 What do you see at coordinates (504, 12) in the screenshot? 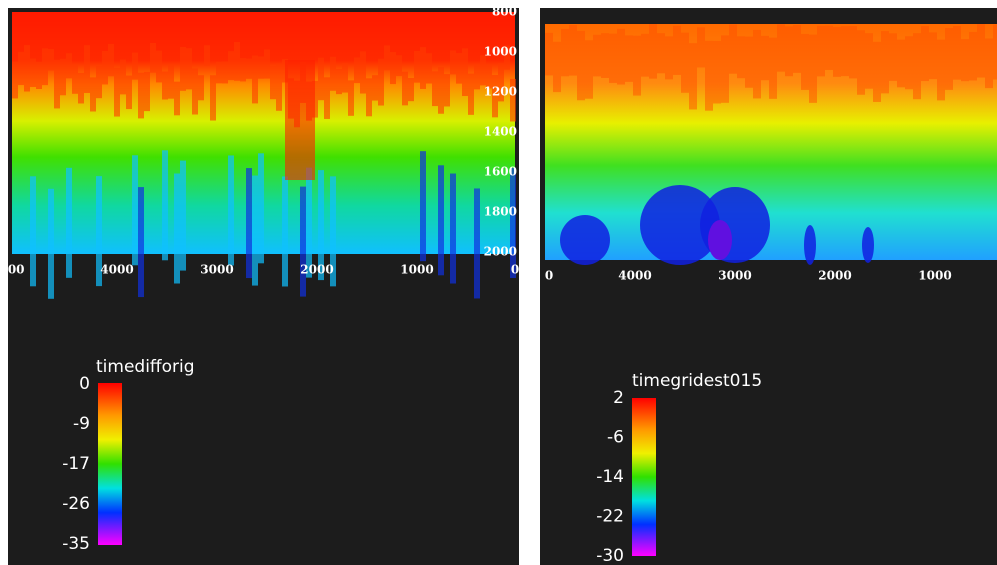
I see `y-tick-label: 800` at bounding box center [504, 12].